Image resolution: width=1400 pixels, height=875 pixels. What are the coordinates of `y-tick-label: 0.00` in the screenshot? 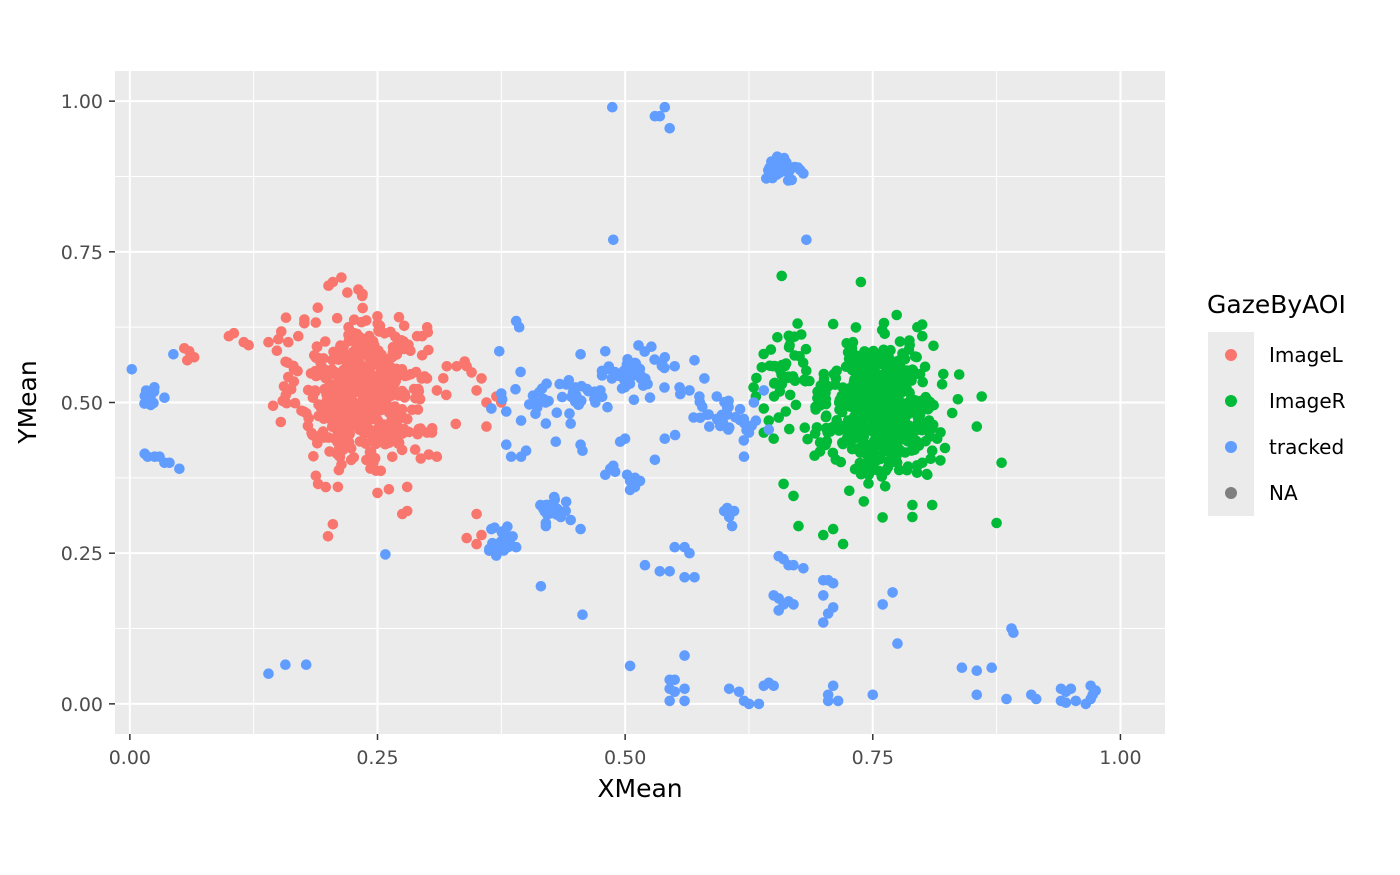 It's located at (82, 705).